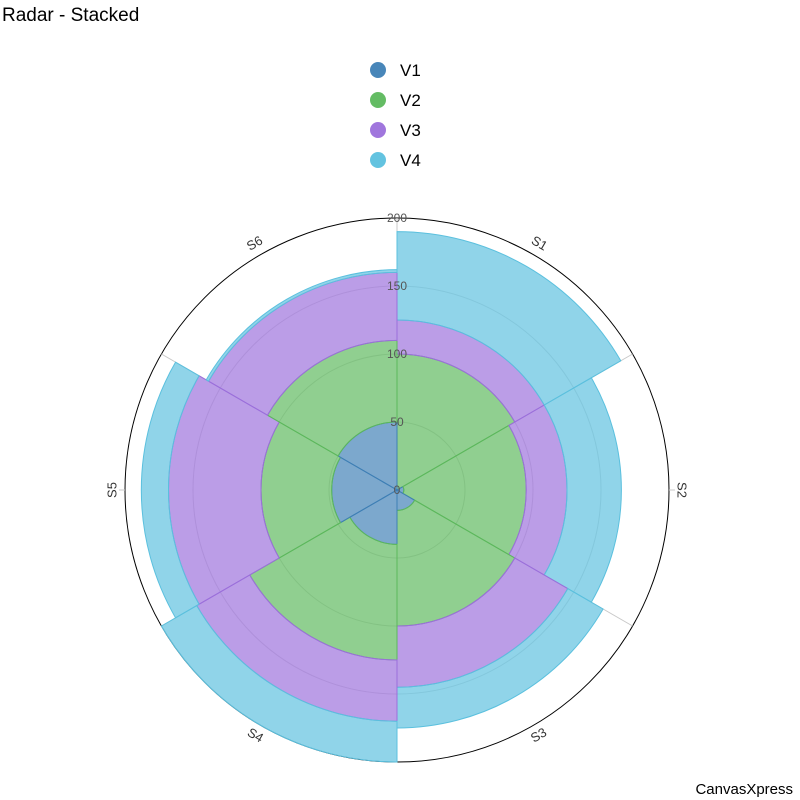 The height and width of the screenshot is (800, 800). Describe the element at coordinates (509, 318) in the screenshot. I see `sector-v4-s1` at that location.